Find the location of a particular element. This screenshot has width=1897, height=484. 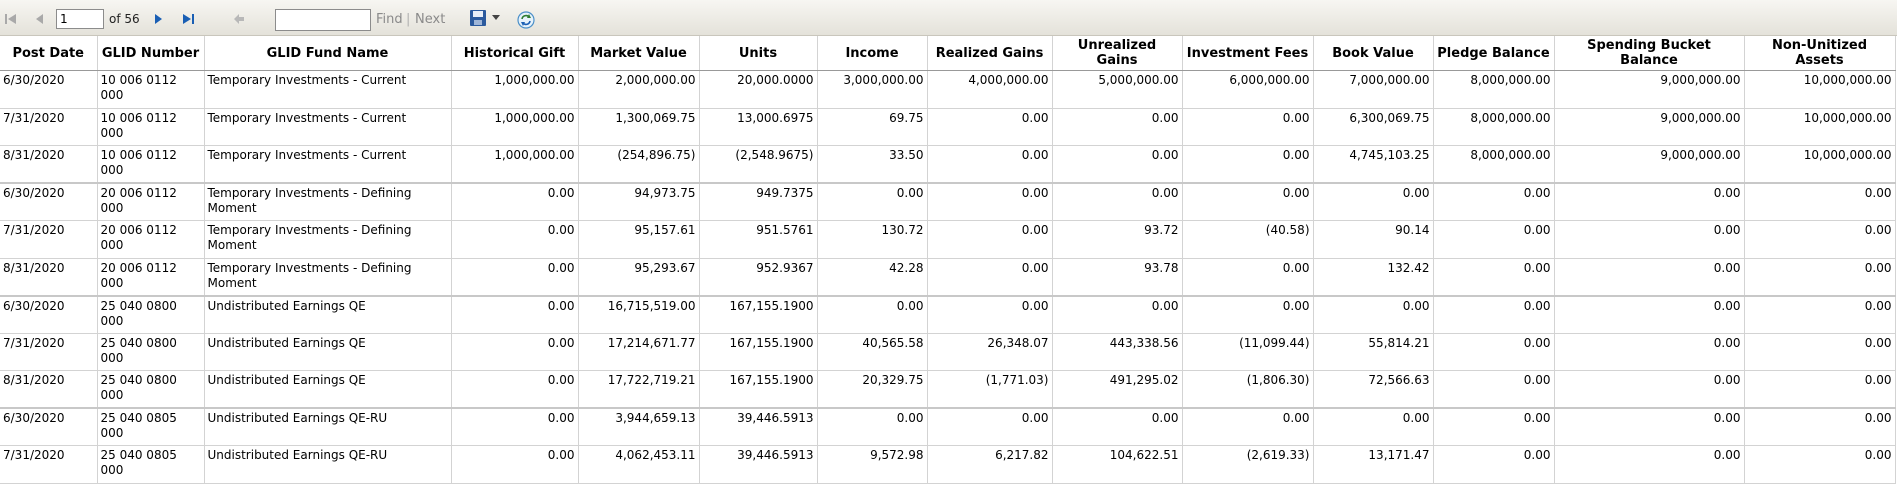

find-text-input is located at coordinates (323, 20).